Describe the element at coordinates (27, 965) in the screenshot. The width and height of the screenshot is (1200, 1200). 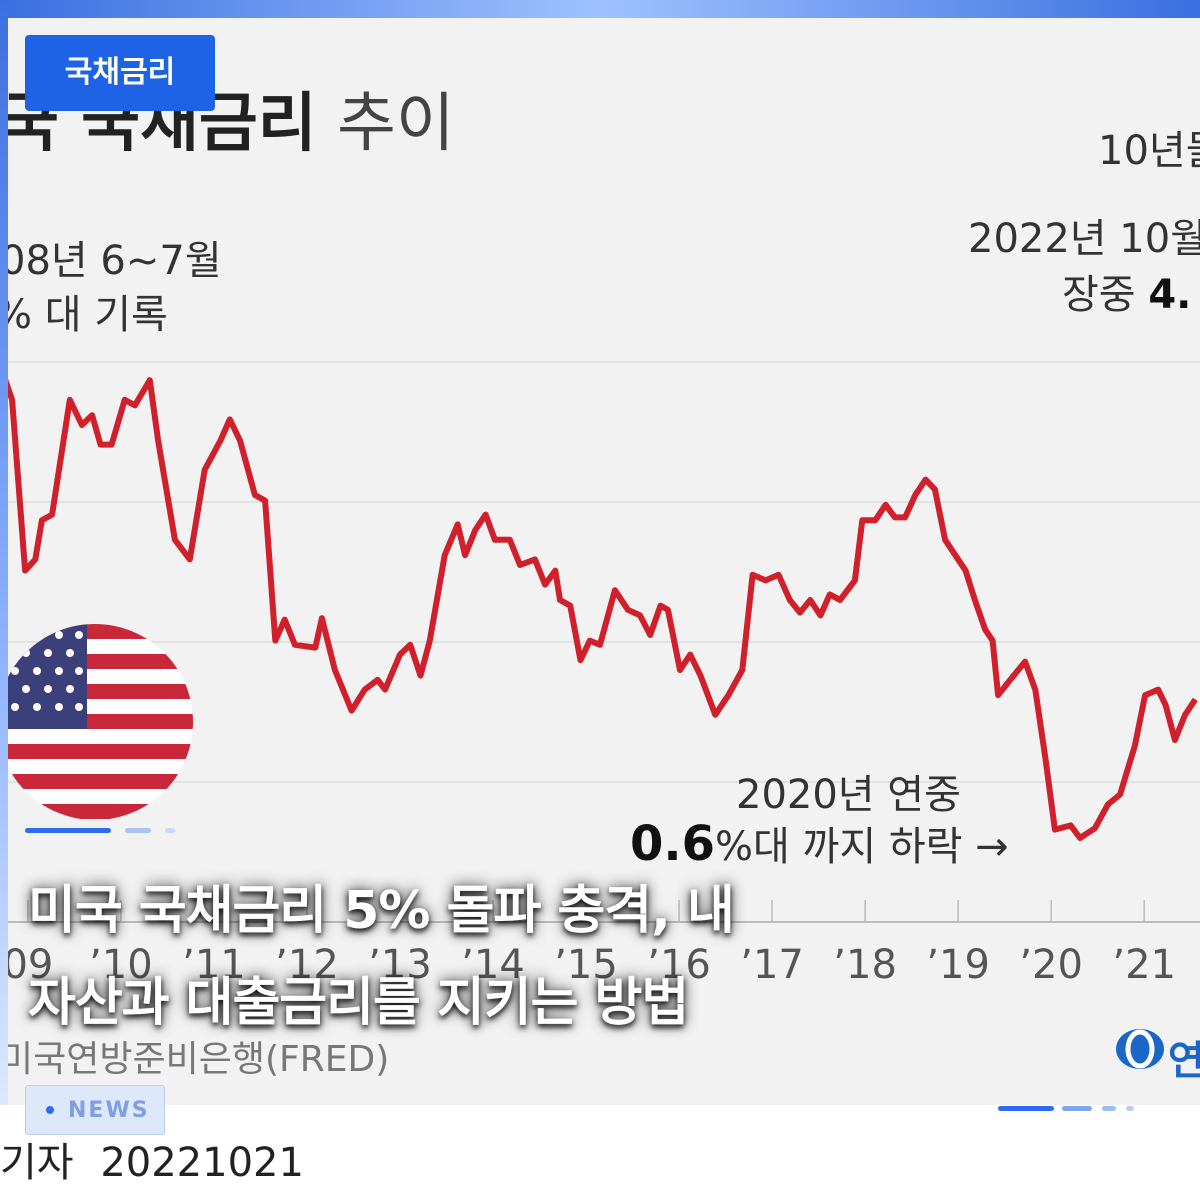
I see `x-tick-label: 09` at that location.